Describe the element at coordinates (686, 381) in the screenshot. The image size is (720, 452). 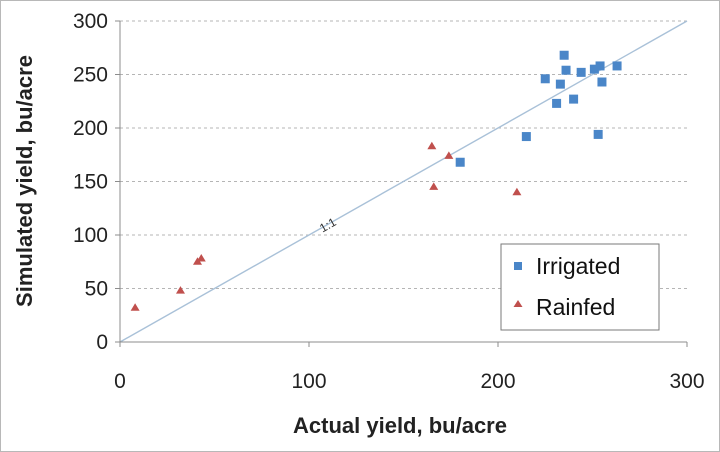
I see `x-tick-label-300: 300` at that location.